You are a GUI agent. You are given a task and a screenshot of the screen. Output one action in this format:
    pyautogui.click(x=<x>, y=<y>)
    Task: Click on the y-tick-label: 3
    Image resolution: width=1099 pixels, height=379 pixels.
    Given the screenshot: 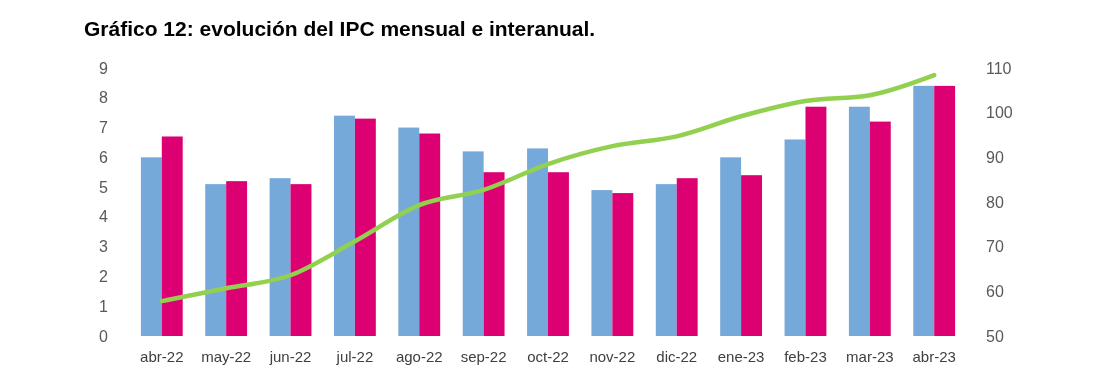 What is the action you would take?
    pyautogui.click(x=104, y=247)
    